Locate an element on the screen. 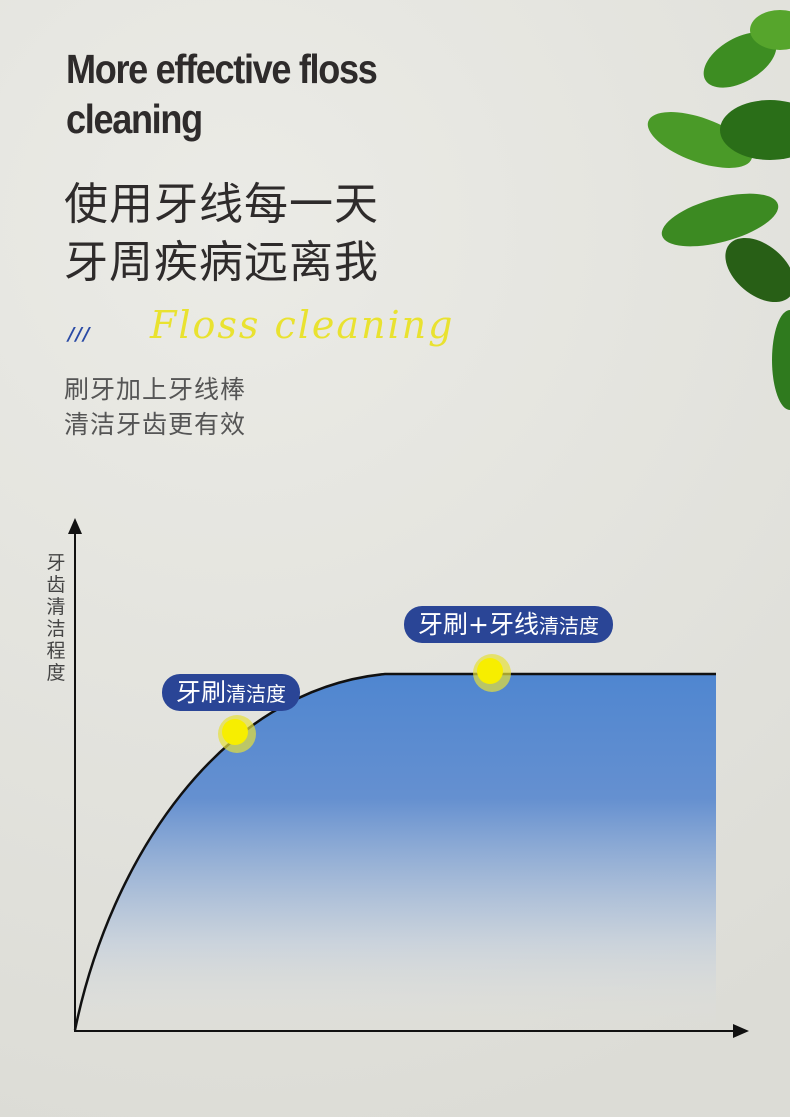 The width and height of the screenshot is (790, 1117). english-headline: More effective floss cleaning is located at coordinates (222, 94).